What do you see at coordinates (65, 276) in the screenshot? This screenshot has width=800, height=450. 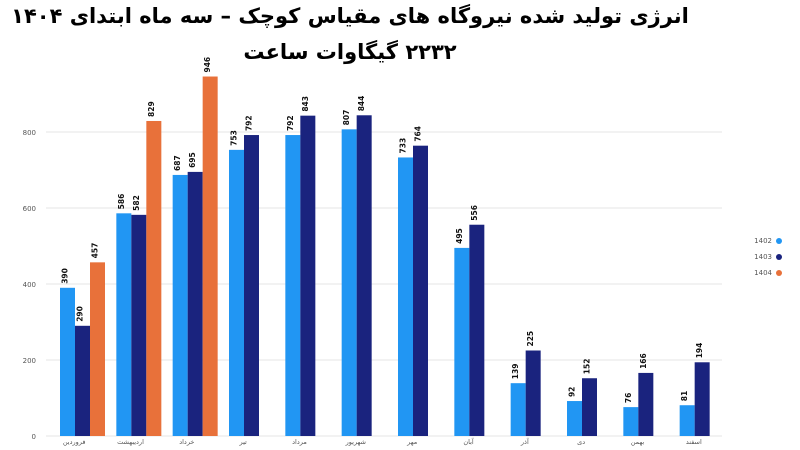 I see `data-label: 390` at bounding box center [65, 276].